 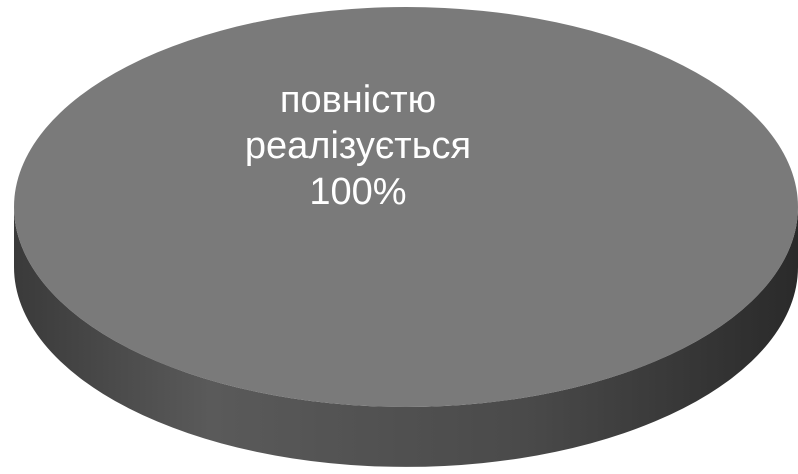 What do you see at coordinates (357, 192) in the screenshot?
I see `slice-data-label: 100%` at bounding box center [357, 192].